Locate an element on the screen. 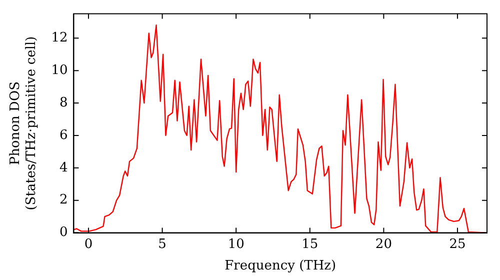 The height and width of the screenshot is (280, 500). x-tick-label: 0 is located at coordinates (88, 244).